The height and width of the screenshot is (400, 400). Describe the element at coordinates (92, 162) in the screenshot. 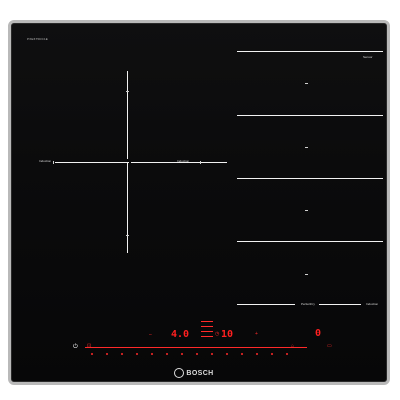

I see `left-horizontal-line` at that location.